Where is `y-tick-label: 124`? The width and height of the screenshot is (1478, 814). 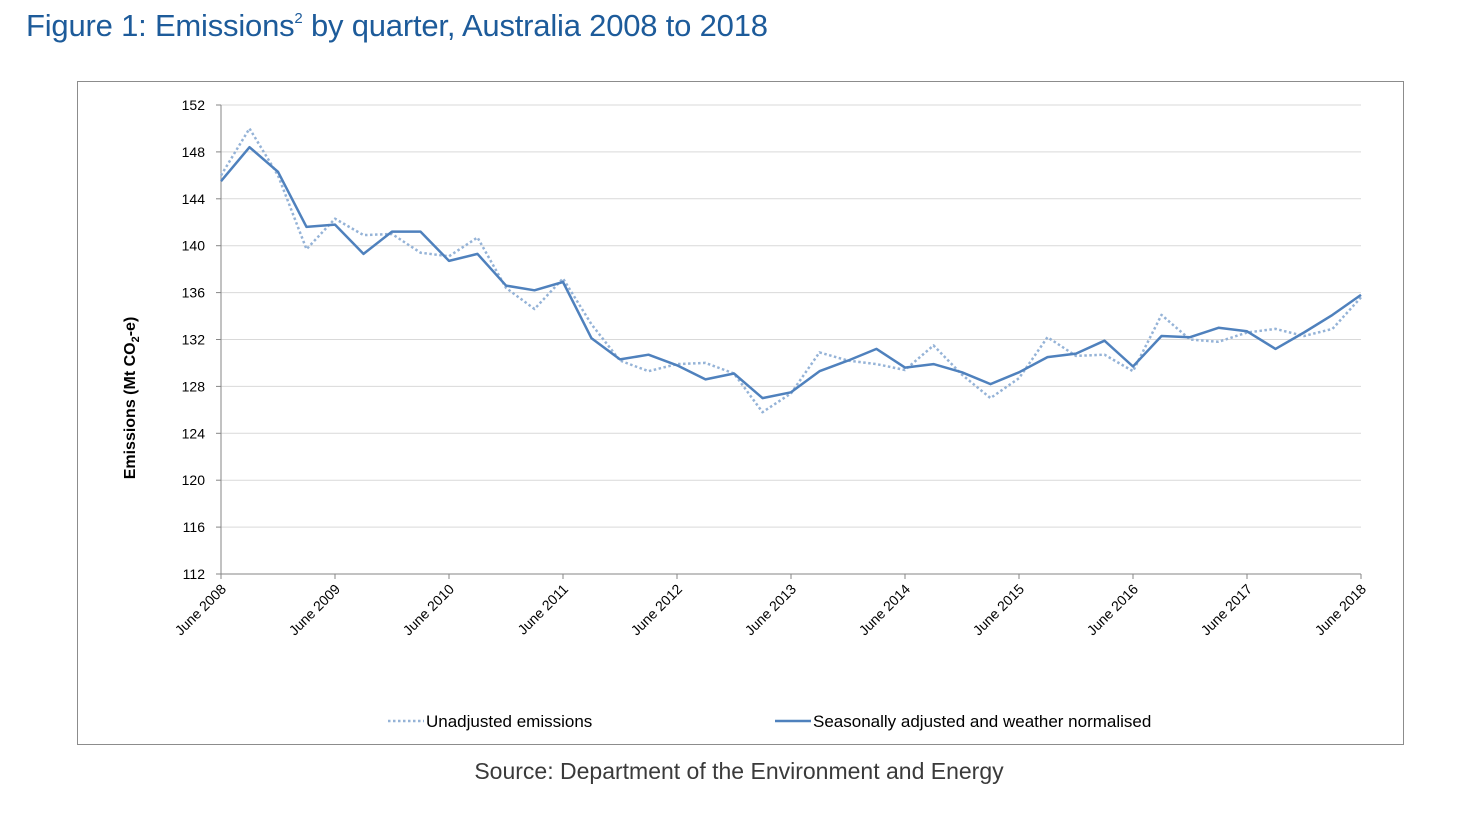 y-tick-label: 124 is located at coordinates (194, 433).